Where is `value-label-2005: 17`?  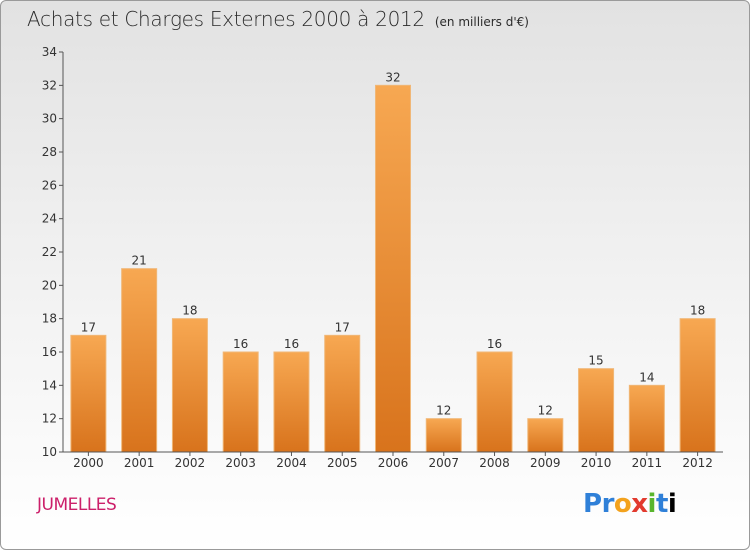 value-label-2005: 17 is located at coordinates (342, 327).